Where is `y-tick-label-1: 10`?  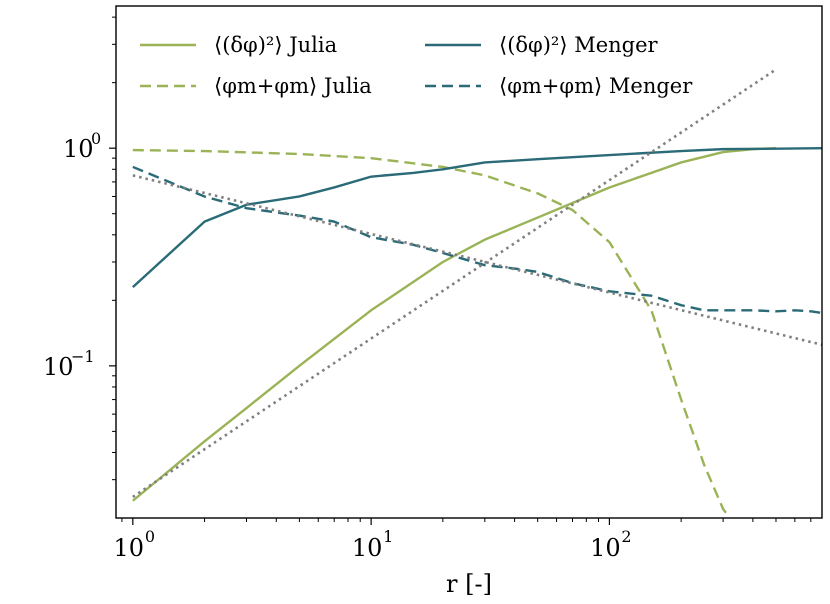
y-tick-label-1: 10 is located at coordinates (78, 149).